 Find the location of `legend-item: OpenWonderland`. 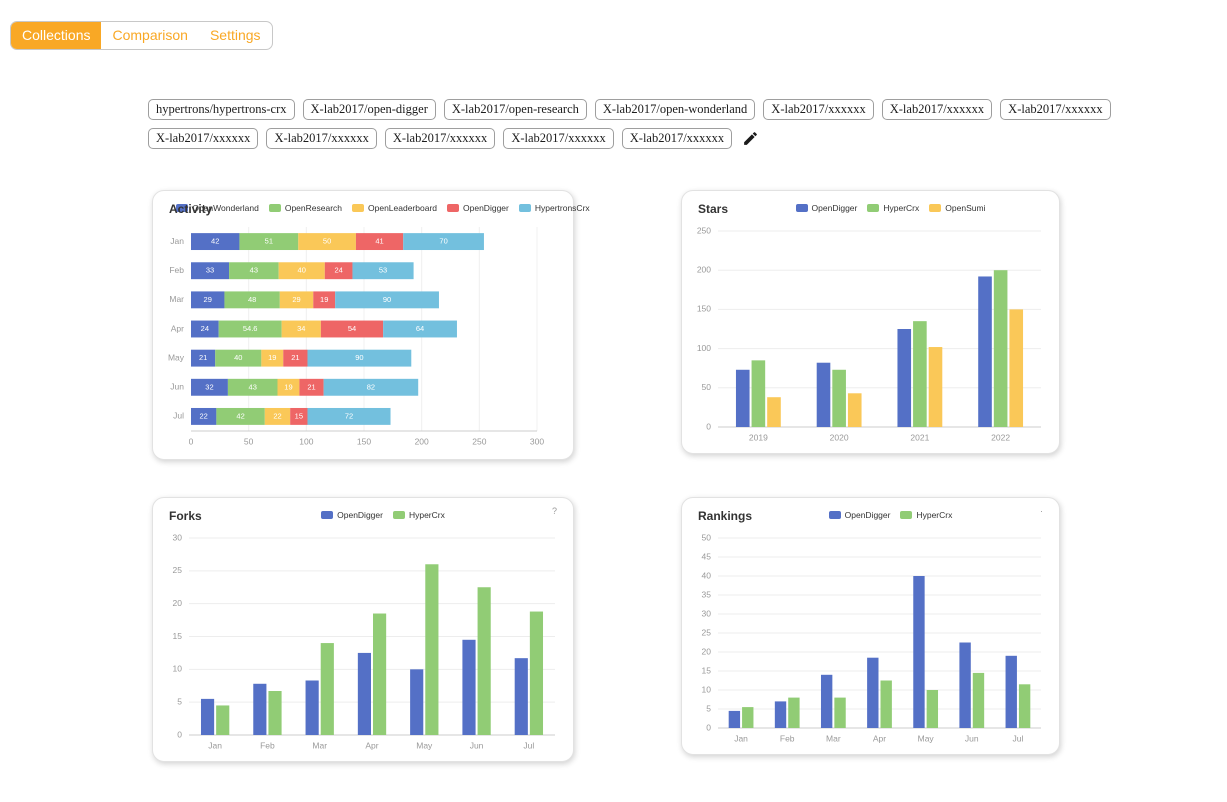

legend-item: OpenWonderland is located at coordinates (217, 208).